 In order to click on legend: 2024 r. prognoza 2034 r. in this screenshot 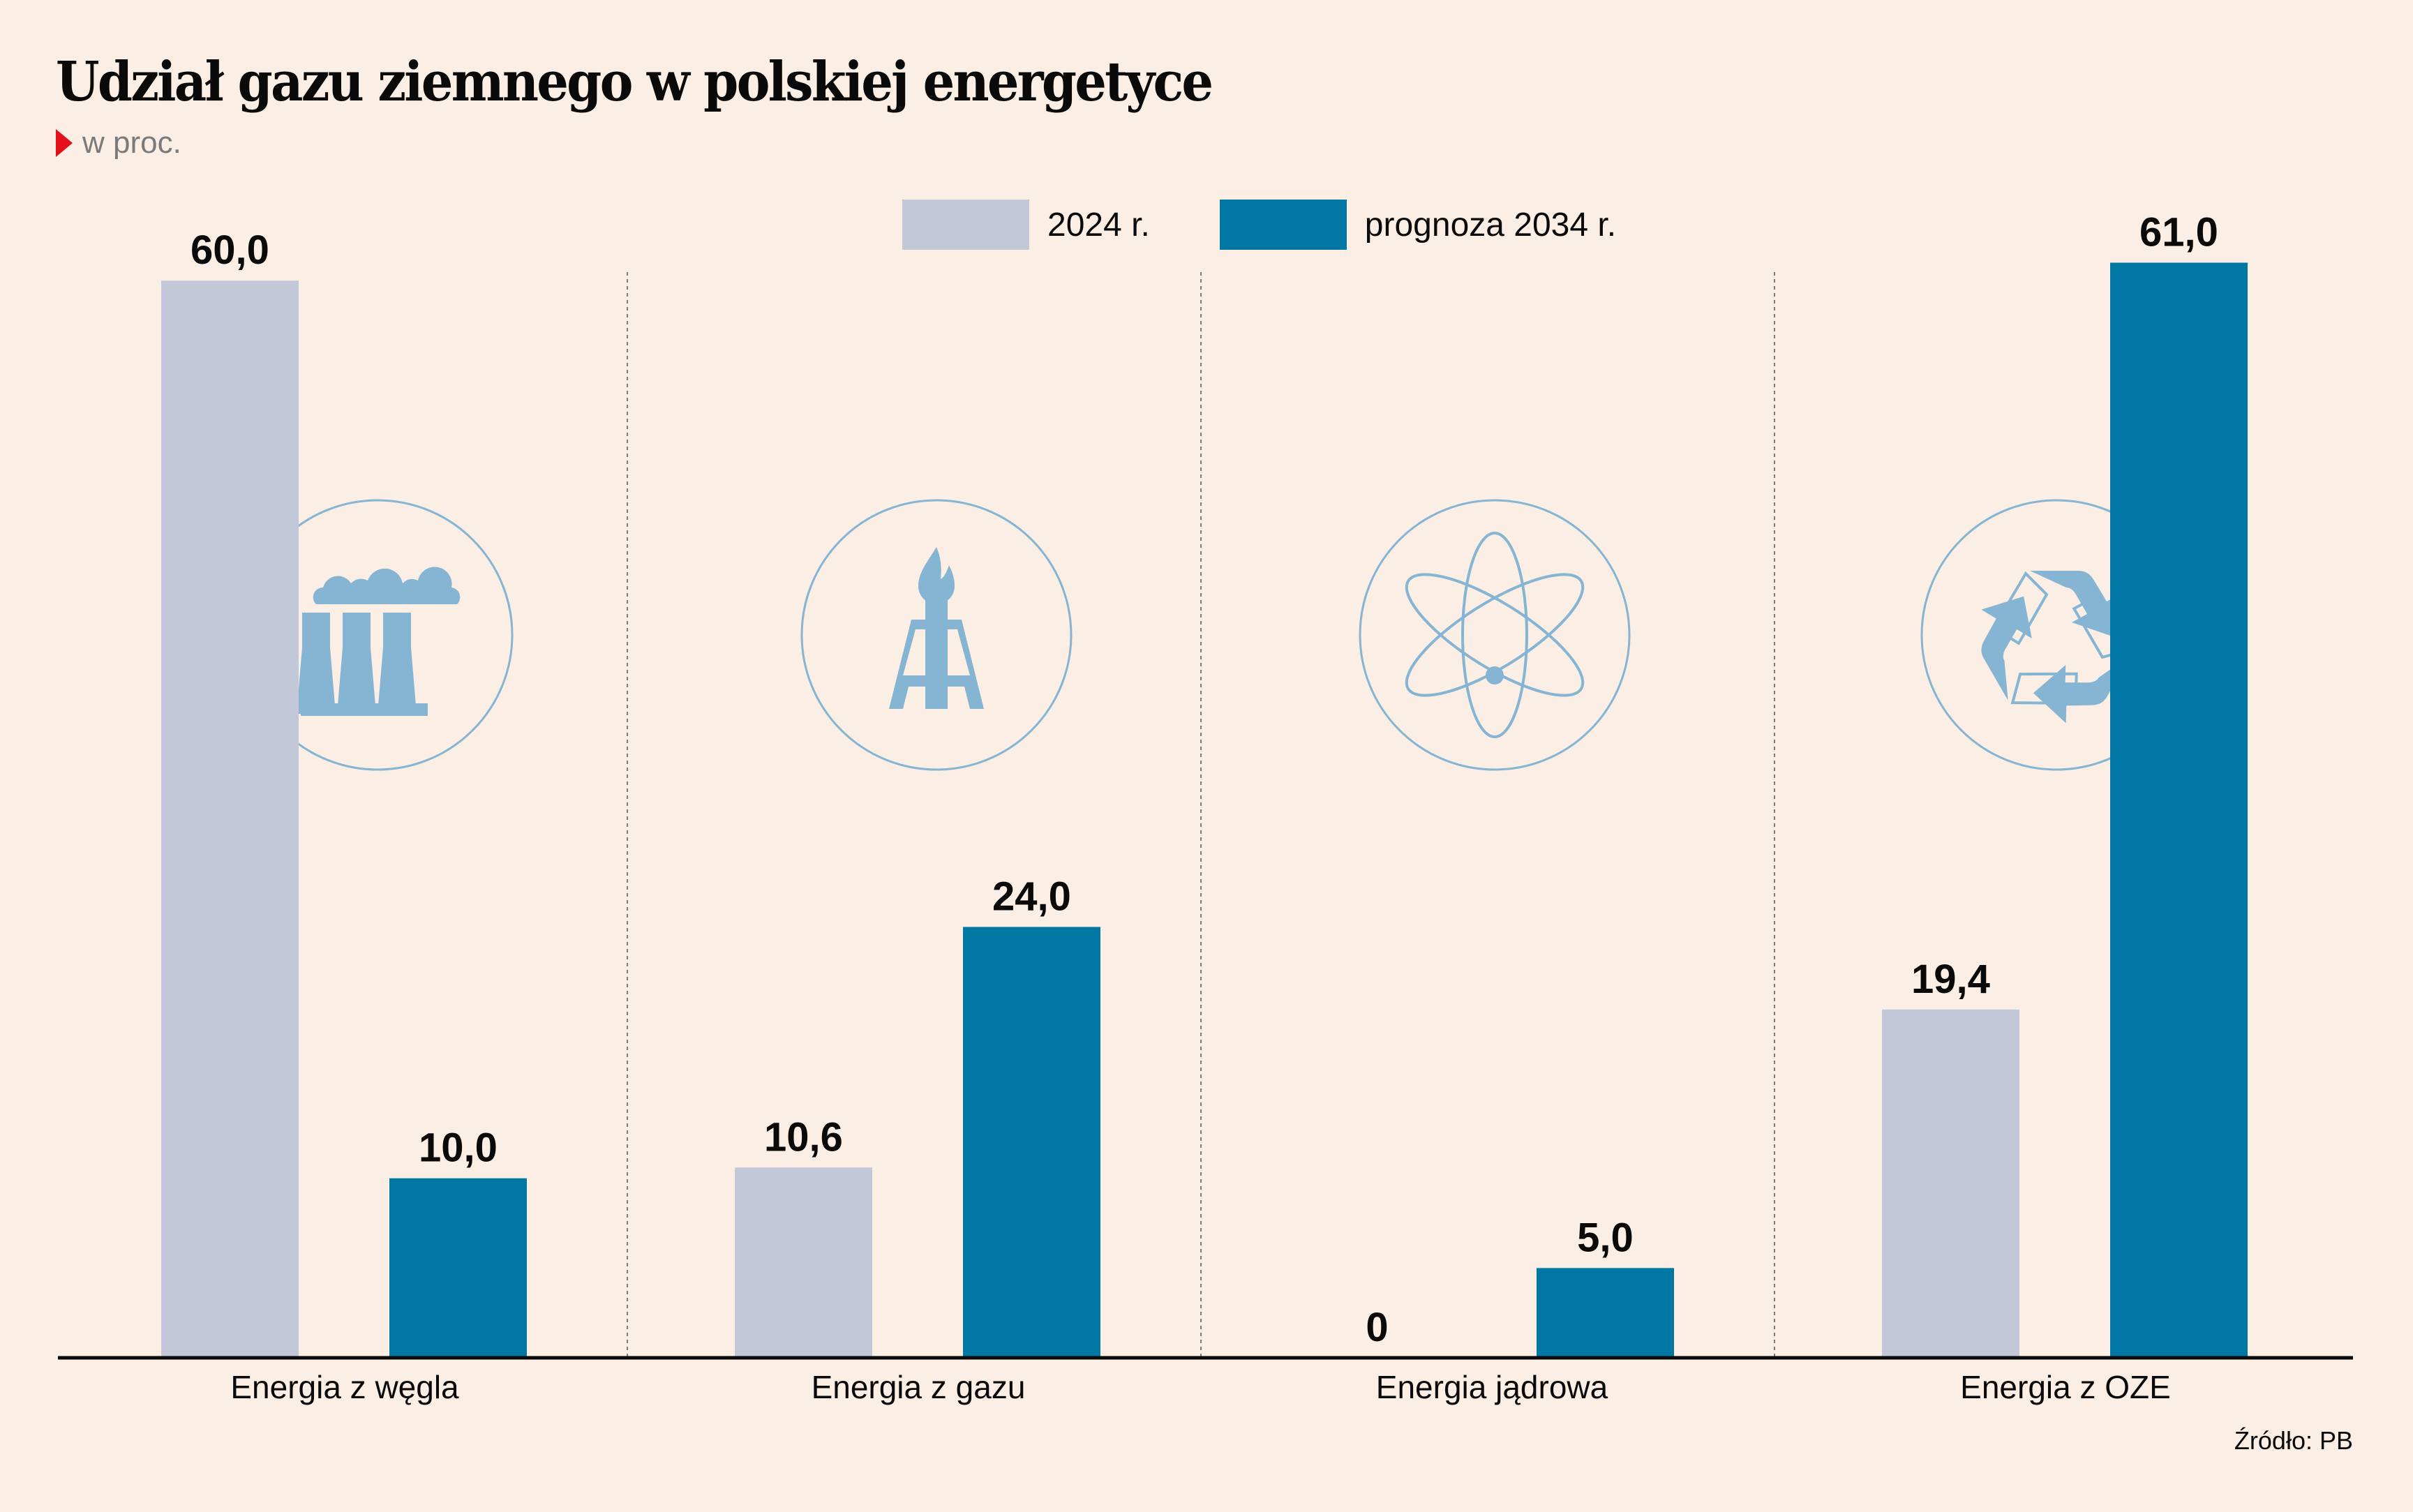, I will do `click(1294, 225)`.